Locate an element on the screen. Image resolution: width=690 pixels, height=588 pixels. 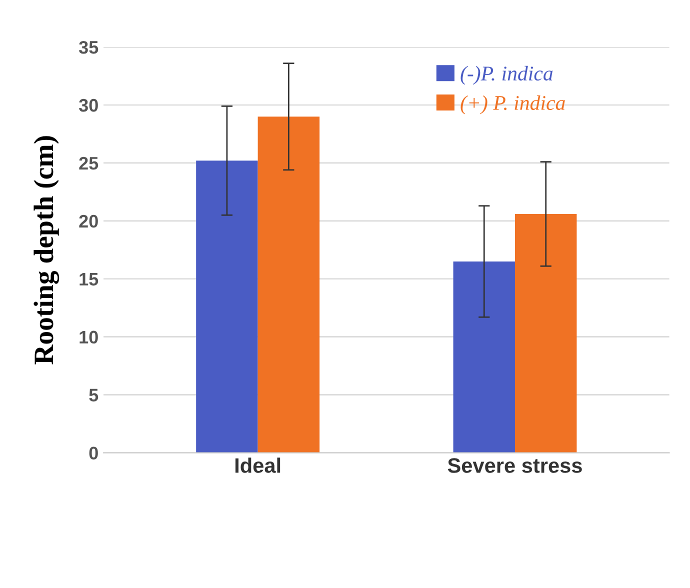
legend-label: (+) P. indica is located at coordinates (512, 104).